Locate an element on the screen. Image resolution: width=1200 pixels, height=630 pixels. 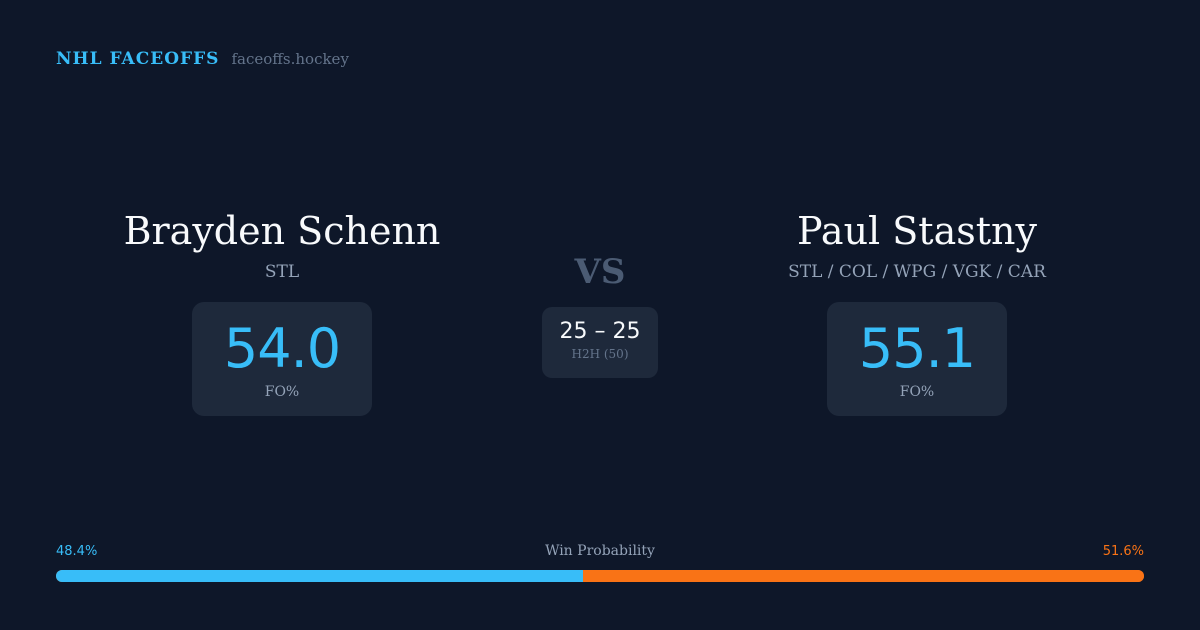
player-a-fo-pct: 54.0 is located at coordinates (282, 348).